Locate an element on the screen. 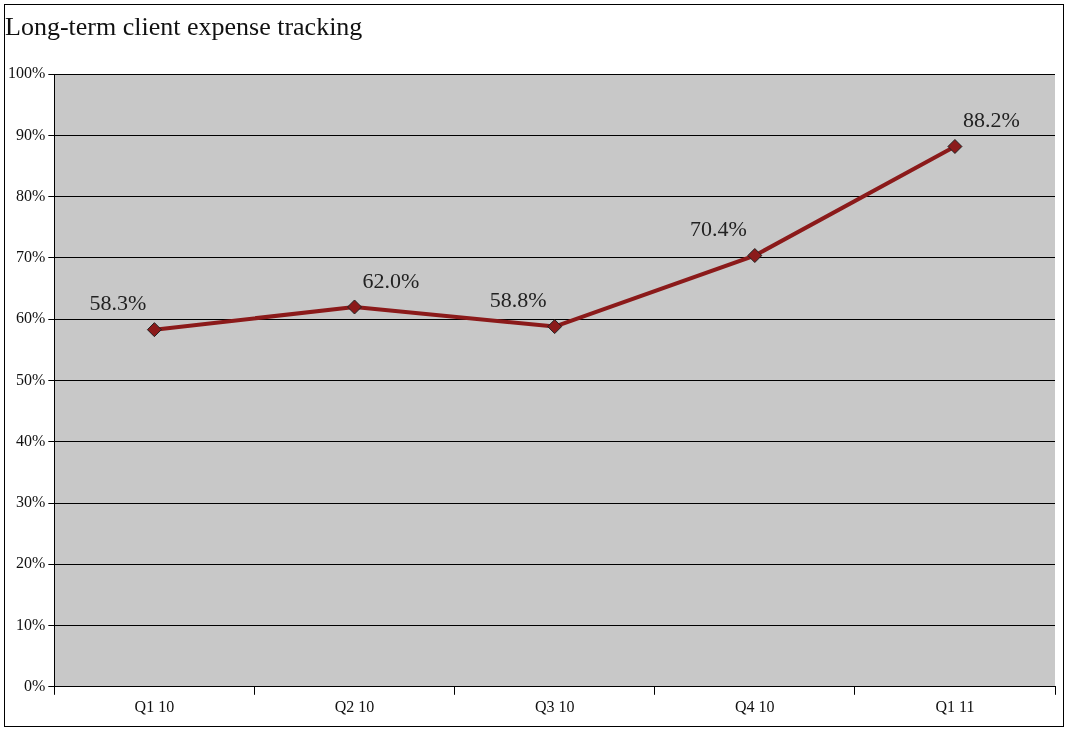 Image resolution: width=1068 pixels, height=731 pixels. data-label: 62.0% is located at coordinates (391, 280).